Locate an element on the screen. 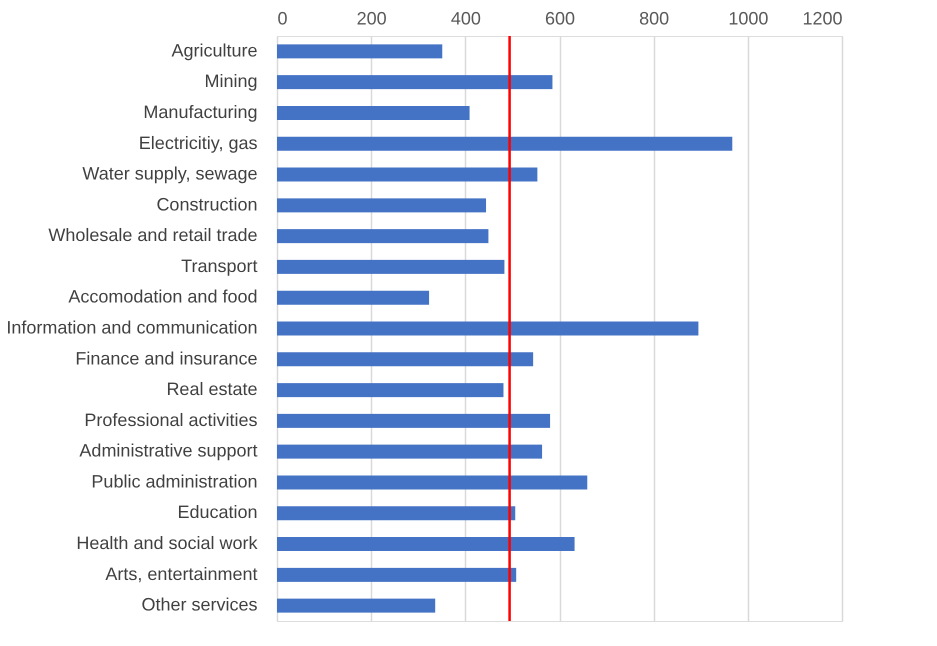  y-tick-label: Other services is located at coordinates (199, 604).